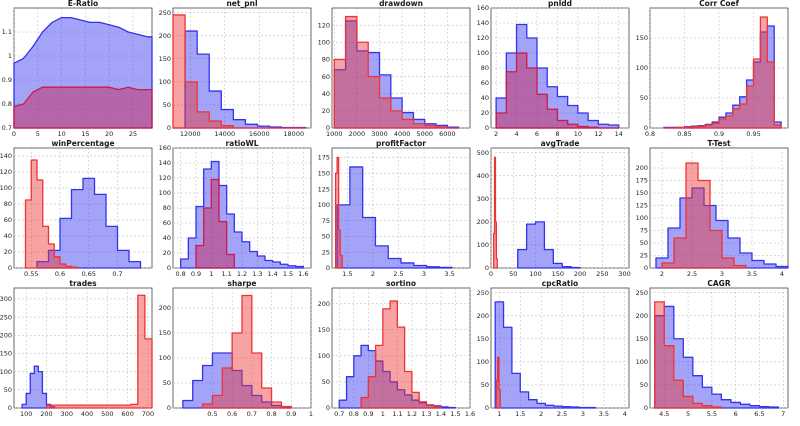  I want to click on chart-title: E-Ratio, so click(83, 4).